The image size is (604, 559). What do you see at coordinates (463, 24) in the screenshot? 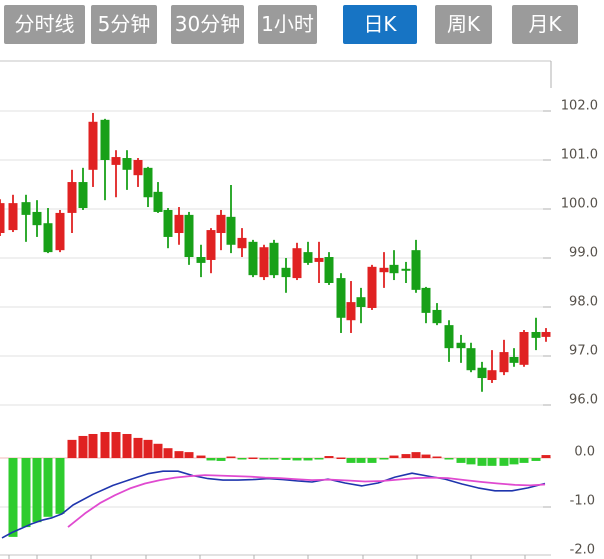
I see `tab-weekly-k: 周K` at bounding box center [463, 24].